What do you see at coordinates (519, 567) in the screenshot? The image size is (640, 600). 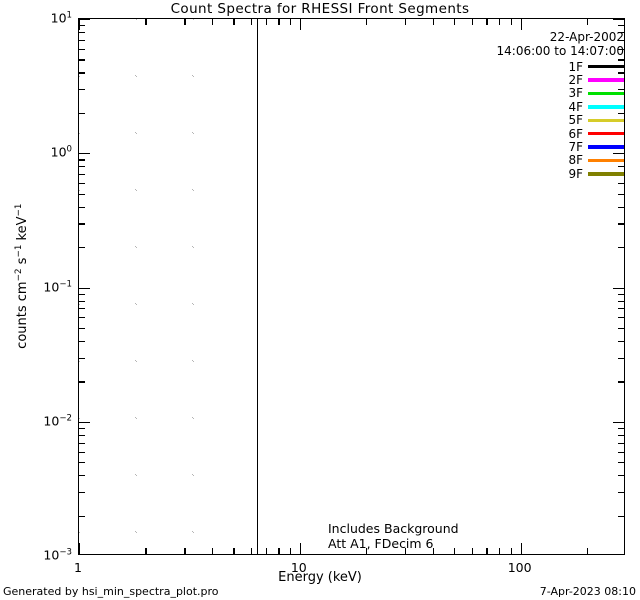 I see `x-tick-label: 100` at bounding box center [519, 567].